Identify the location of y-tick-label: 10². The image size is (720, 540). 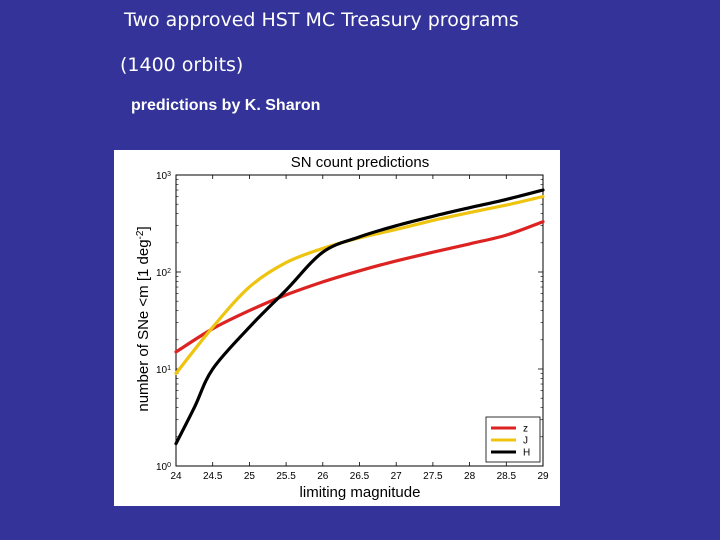
(163, 274).